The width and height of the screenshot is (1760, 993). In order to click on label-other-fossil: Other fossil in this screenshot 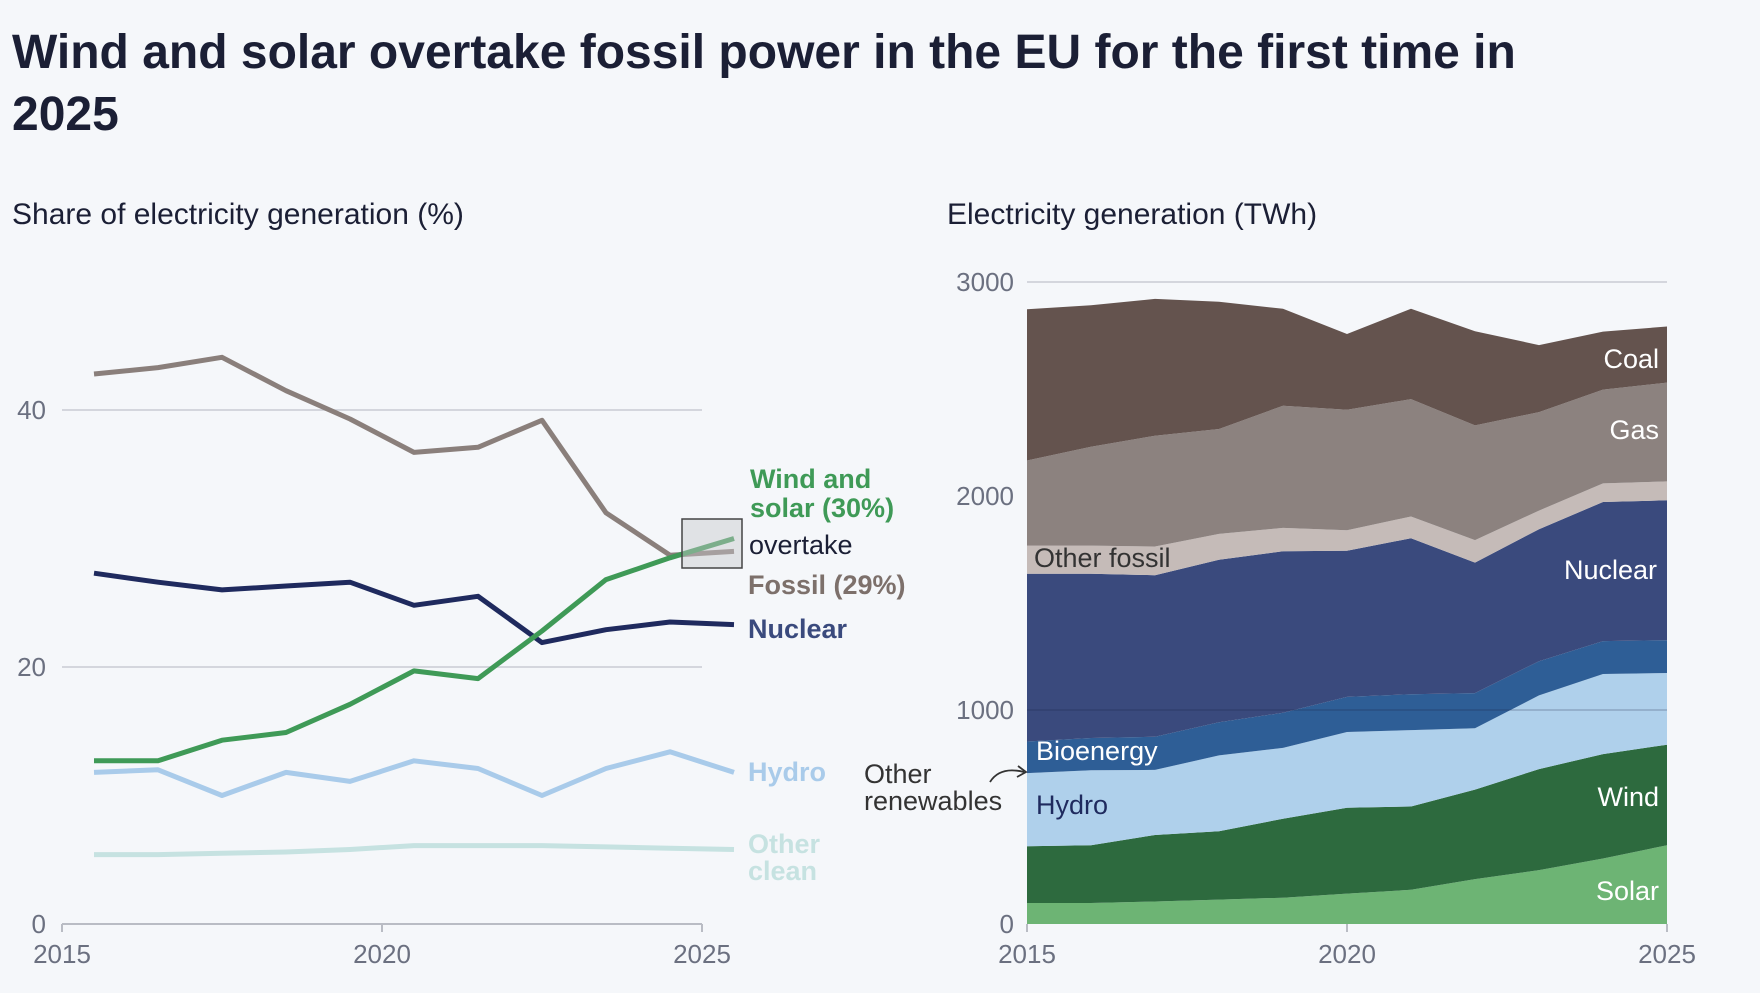, I will do `click(1102, 558)`.